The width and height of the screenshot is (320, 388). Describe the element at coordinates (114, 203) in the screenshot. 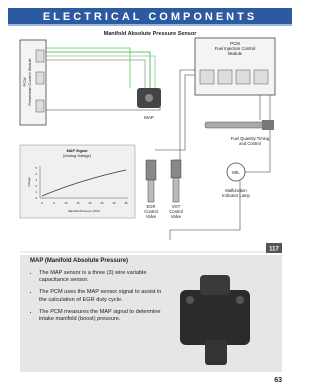

I see `graph-x-tick: 30` at that location.